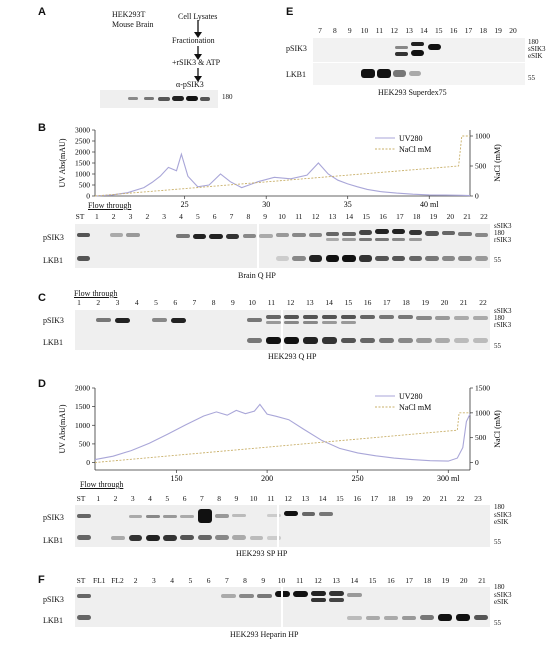  Describe the element at coordinates (281, 580) in the screenshot. I see `lane-number: 10` at that location.